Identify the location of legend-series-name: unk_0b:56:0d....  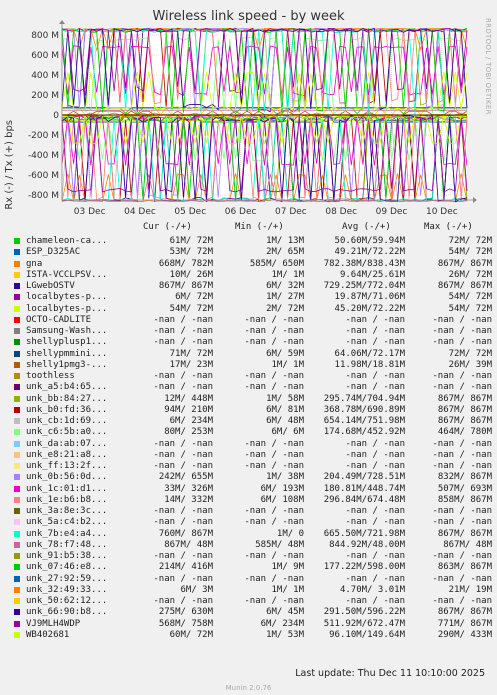
(67, 477).